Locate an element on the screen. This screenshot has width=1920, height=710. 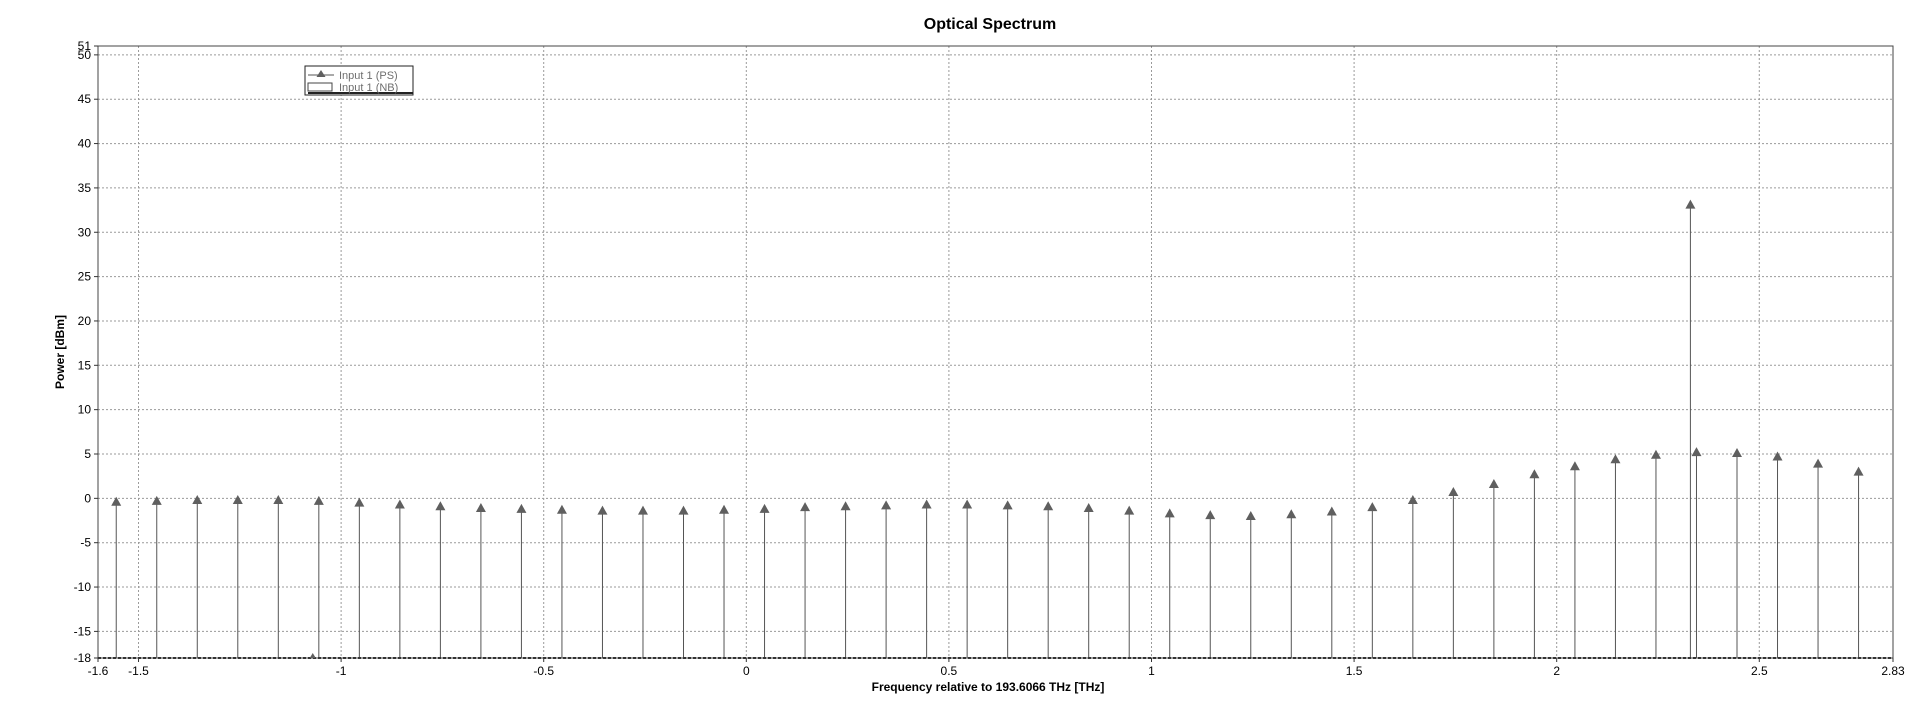
baseline-marker is located at coordinates (312, 655).